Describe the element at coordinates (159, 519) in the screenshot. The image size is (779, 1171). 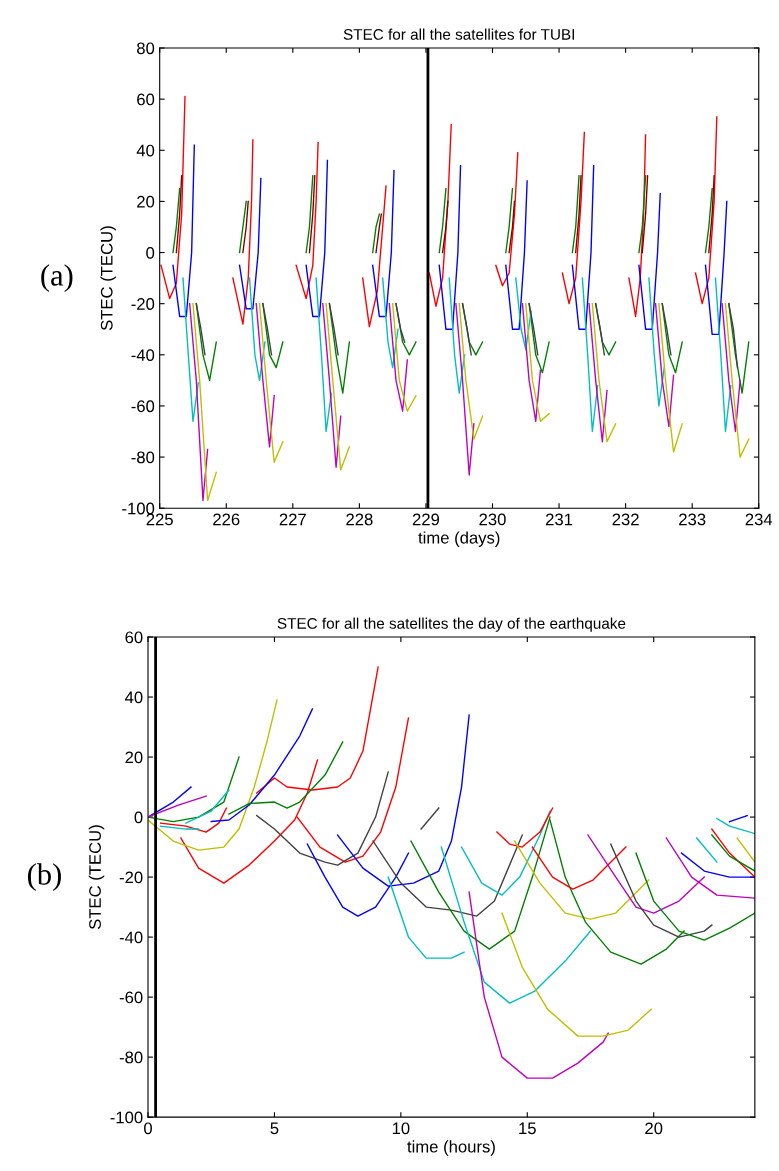
I see `x-tick-label: 225` at that location.